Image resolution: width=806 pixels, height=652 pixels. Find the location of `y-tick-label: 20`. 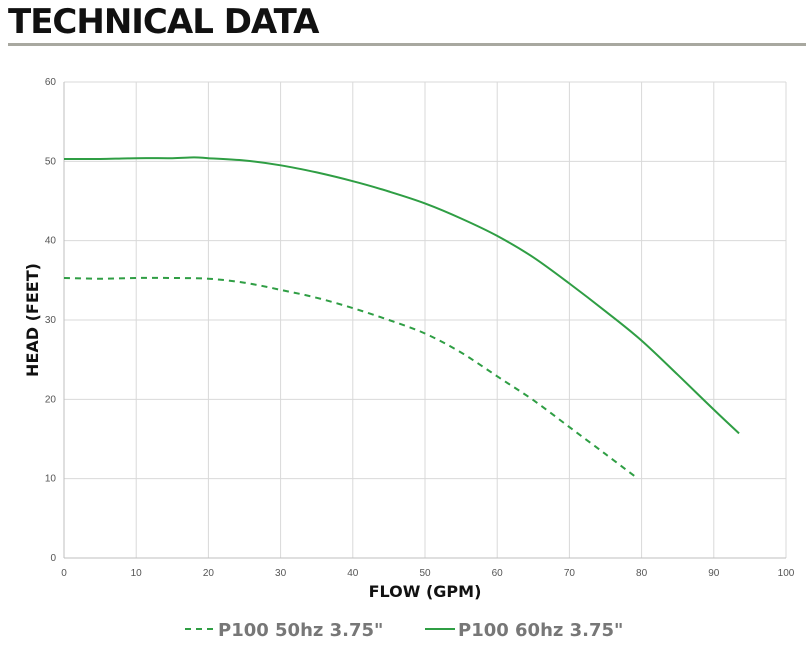

y-tick-label: 20 is located at coordinates (51, 399).